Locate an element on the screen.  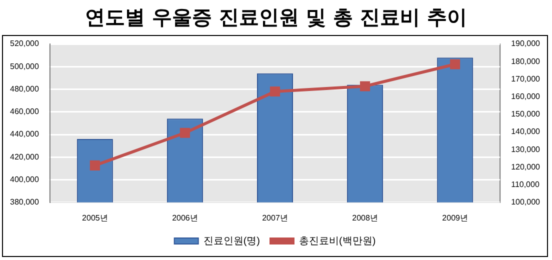
legend-label: 총진료비(백만원) is located at coordinates (337, 241).